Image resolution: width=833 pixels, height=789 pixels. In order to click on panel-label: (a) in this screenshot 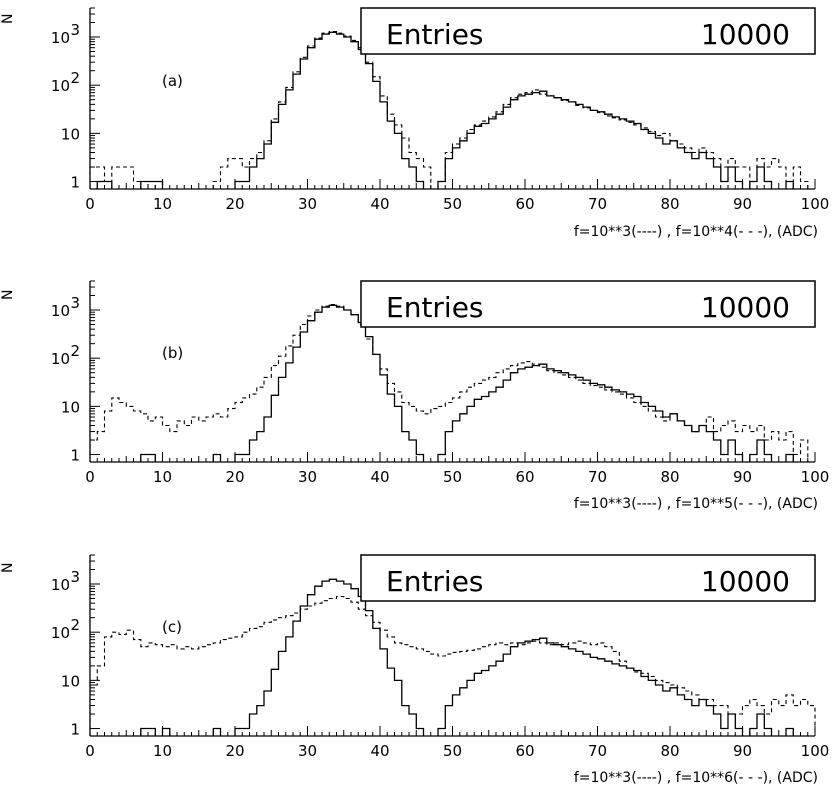, I will do `click(172, 81)`.